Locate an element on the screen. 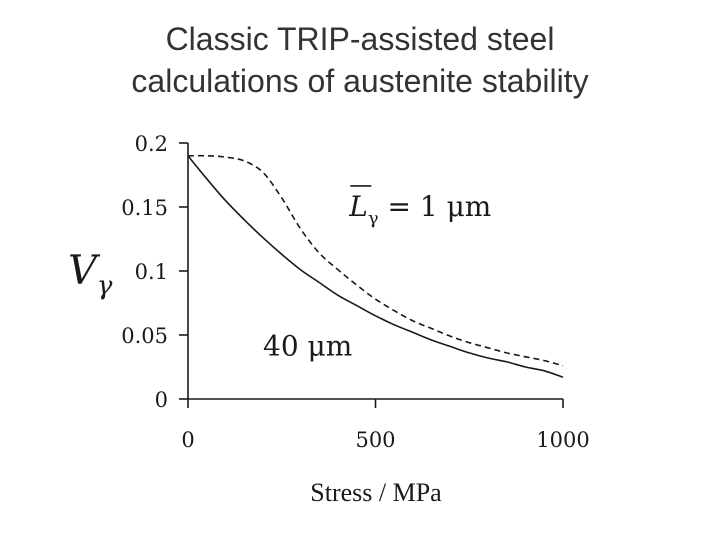  y-axis-title: Vγ is located at coordinates (90, 274).